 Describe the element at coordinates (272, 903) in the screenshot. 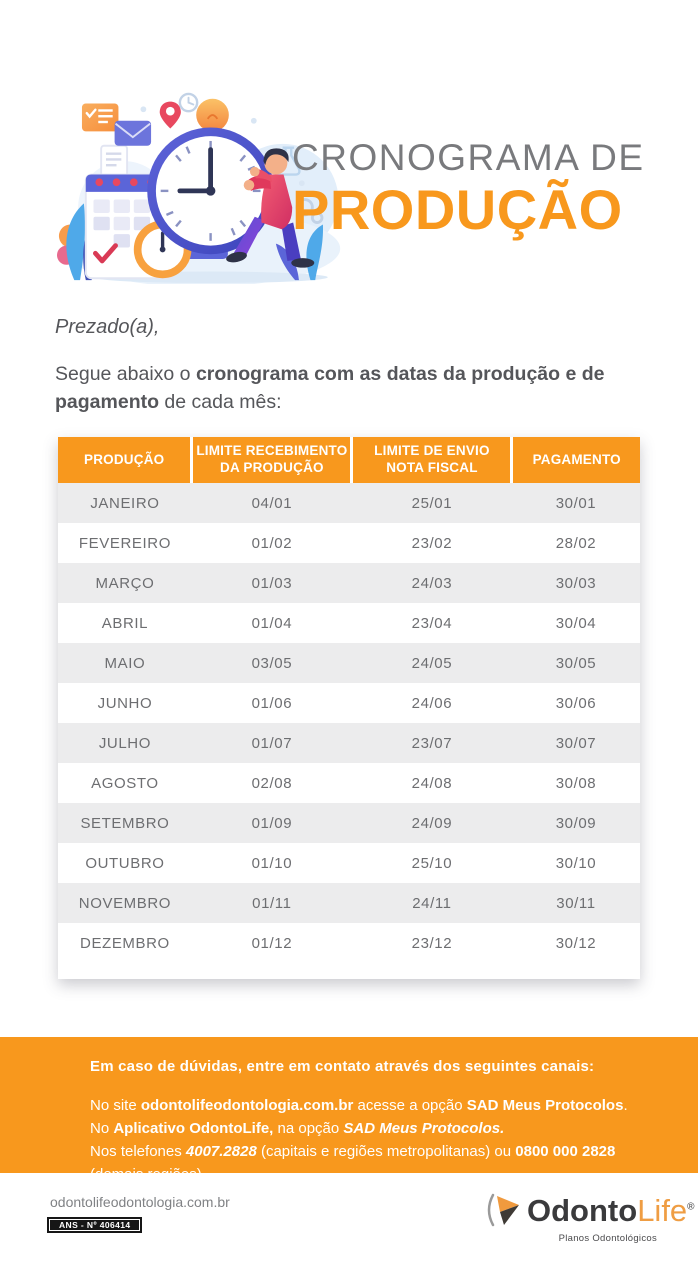

I see `date-cell: 01/11` at that location.